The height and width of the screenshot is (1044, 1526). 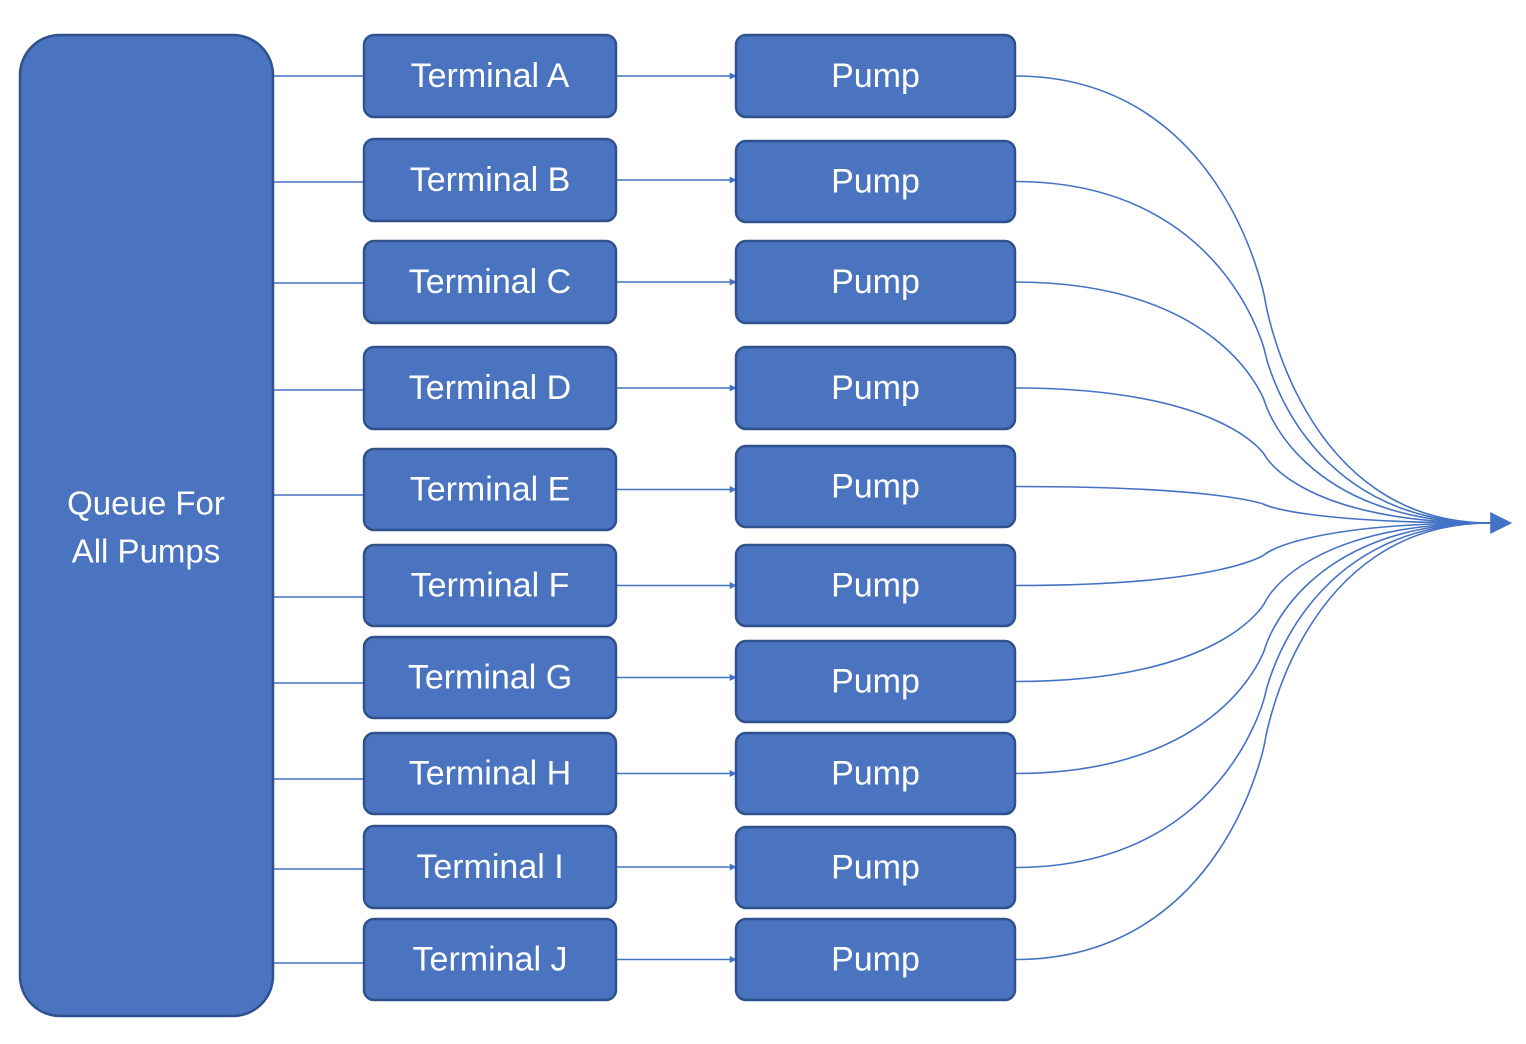 I want to click on terminal-label: Terminal C, so click(x=490, y=282).